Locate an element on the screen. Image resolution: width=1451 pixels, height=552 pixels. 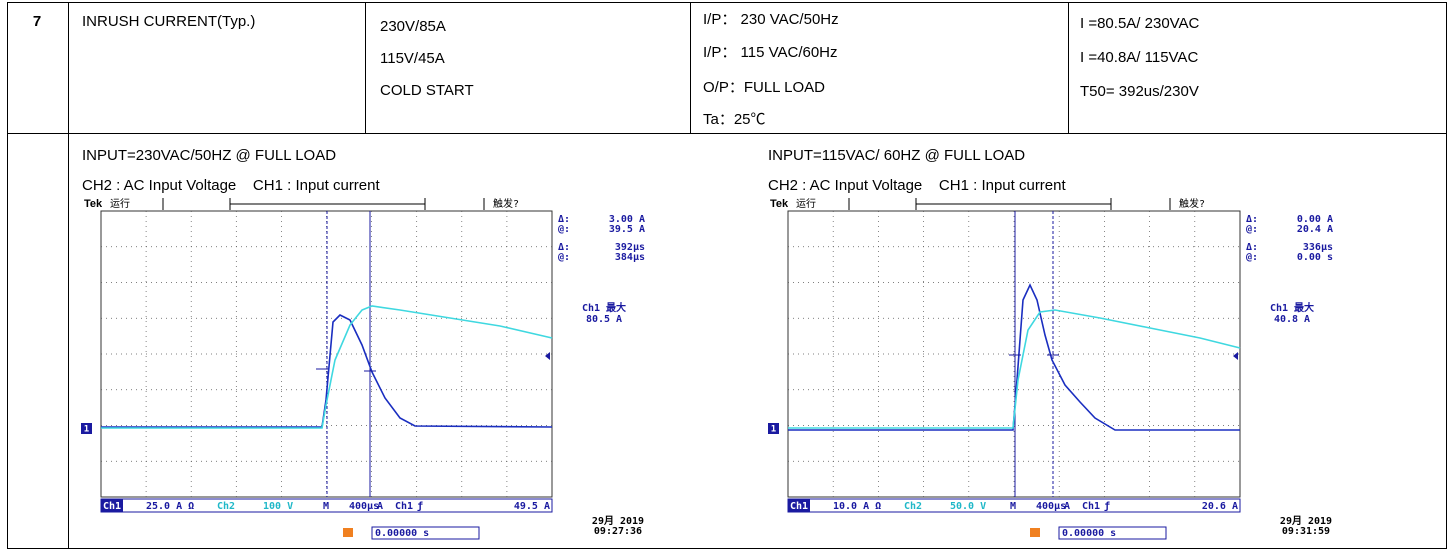
readout-value: 0.00 A is located at coordinates (1315, 219).